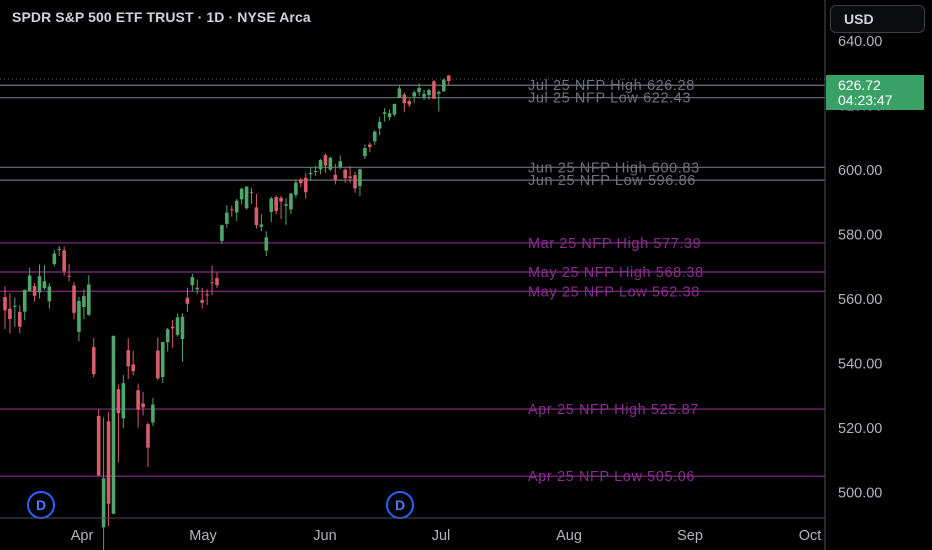 This screenshot has height=550, width=932. I want to click on currency-button: USD, so click(877, 19).